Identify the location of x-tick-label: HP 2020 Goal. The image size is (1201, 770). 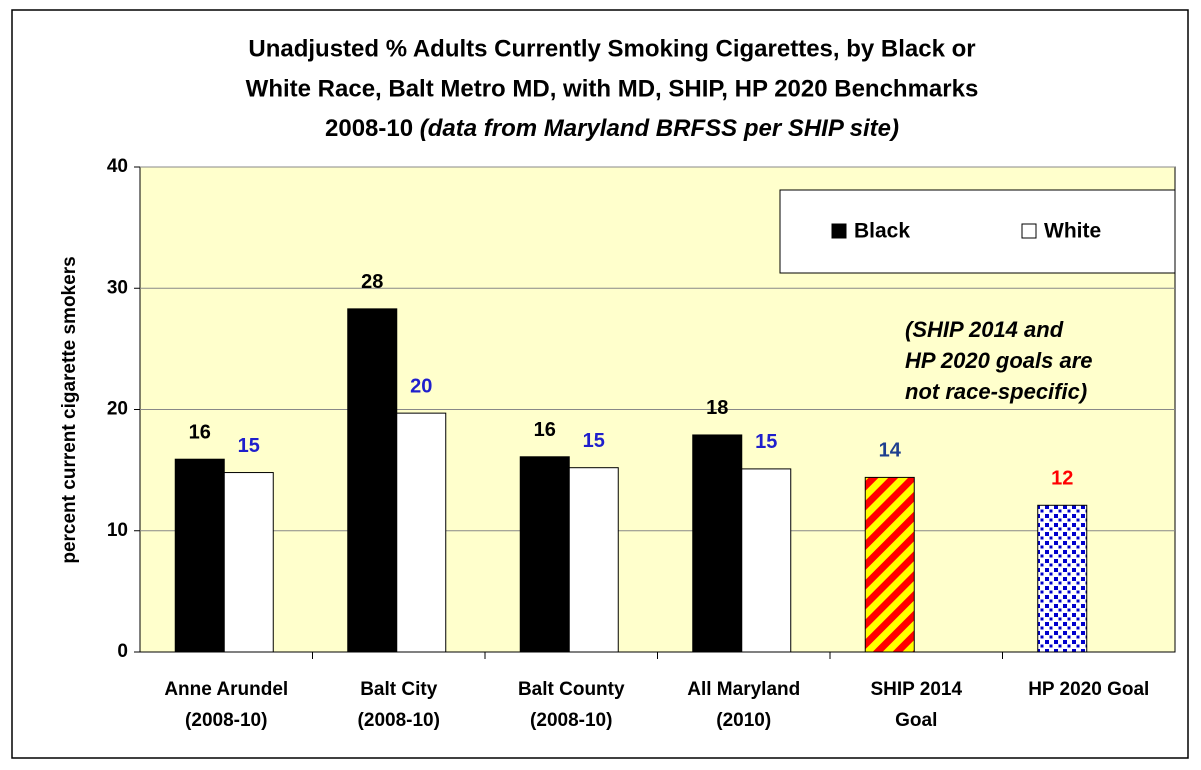
(1088, 689).